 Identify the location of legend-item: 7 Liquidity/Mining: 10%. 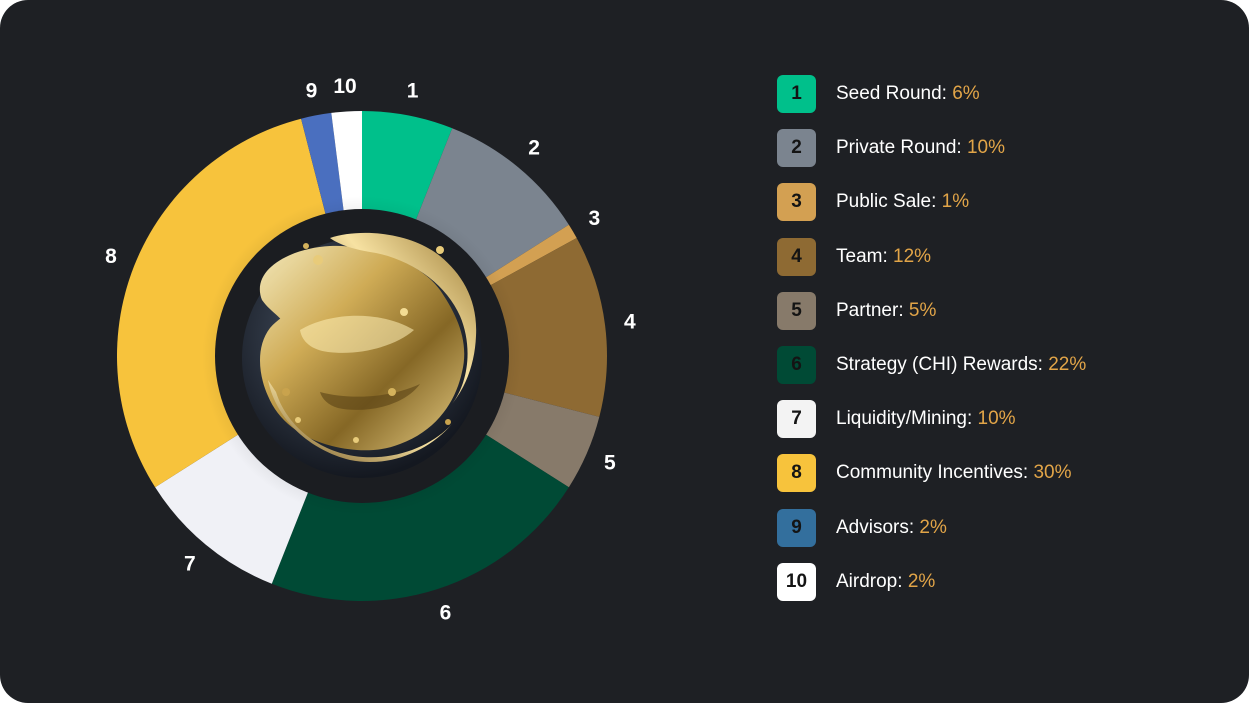
(997, 419).